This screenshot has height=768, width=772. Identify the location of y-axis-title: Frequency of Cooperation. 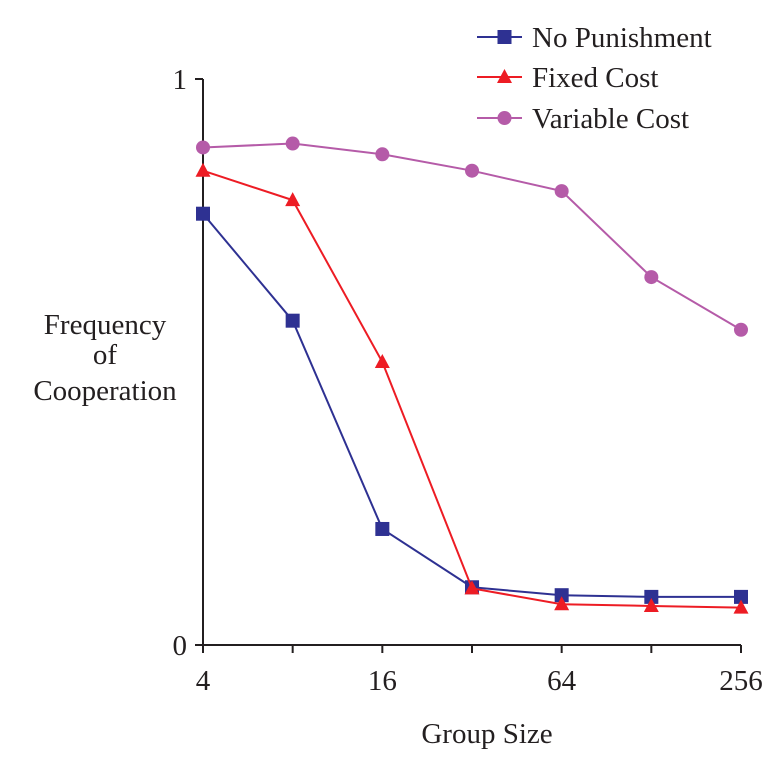
(105, 358).